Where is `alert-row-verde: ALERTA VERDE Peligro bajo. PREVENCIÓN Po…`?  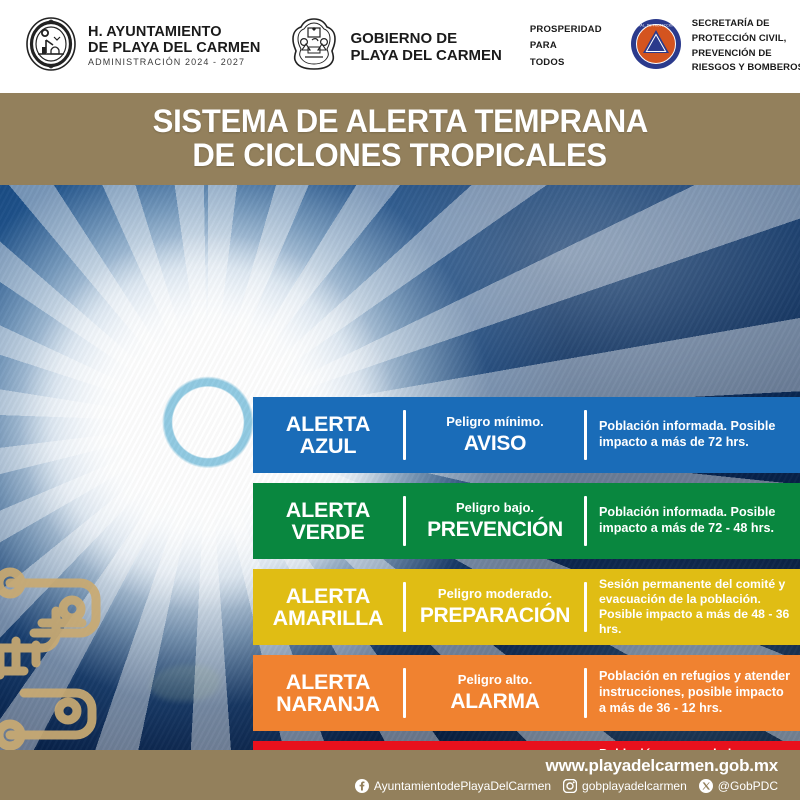 alert-row-verde: ALERTA VERDE Peligro bajo. PREVENCIÓN Po… is located at coordinates (526, 521).